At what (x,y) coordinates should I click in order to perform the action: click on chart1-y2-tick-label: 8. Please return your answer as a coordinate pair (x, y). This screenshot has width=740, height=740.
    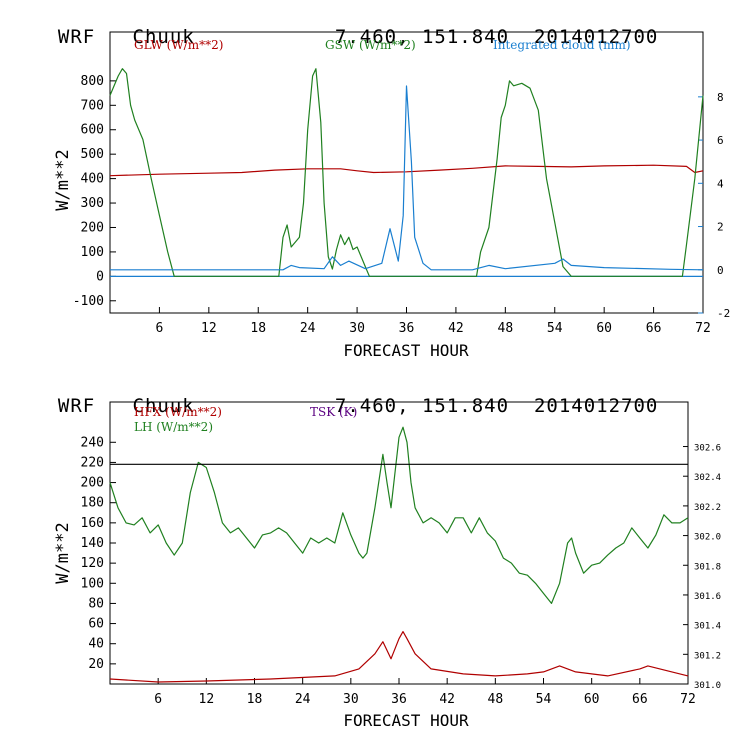
    Looking at the image, I should click on (720, 97).